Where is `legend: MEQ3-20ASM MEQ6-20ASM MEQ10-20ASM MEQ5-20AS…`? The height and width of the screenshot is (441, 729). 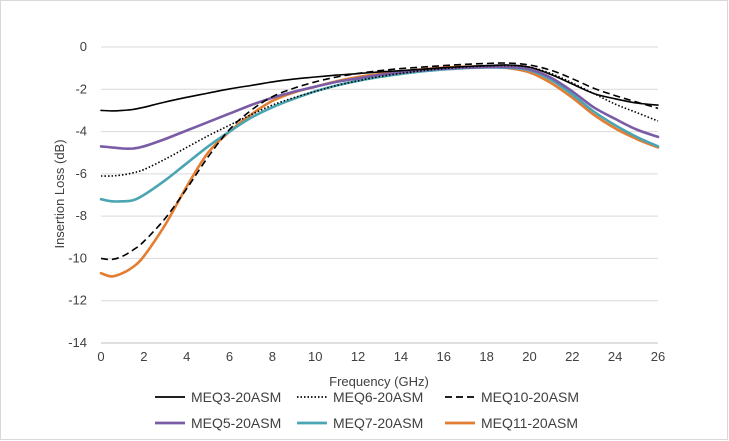
legend: MEQ3-20ASM MEQ6-20ASM MEQ10-20ASM MEQ5-20AS… is located at coordinates (367, 410).